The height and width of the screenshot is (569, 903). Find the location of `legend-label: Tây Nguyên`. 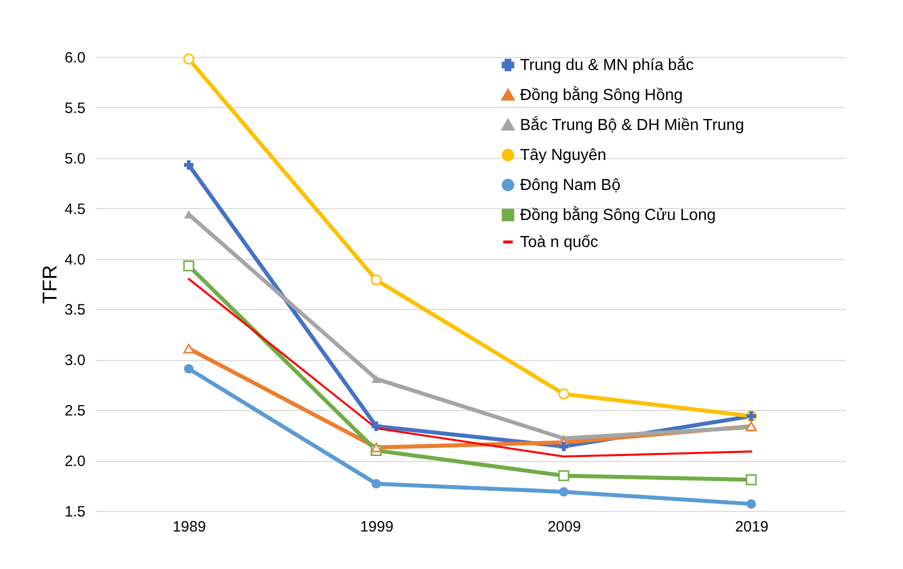

legend-label: Tây Nguyên is located at coordinates (563, 155).